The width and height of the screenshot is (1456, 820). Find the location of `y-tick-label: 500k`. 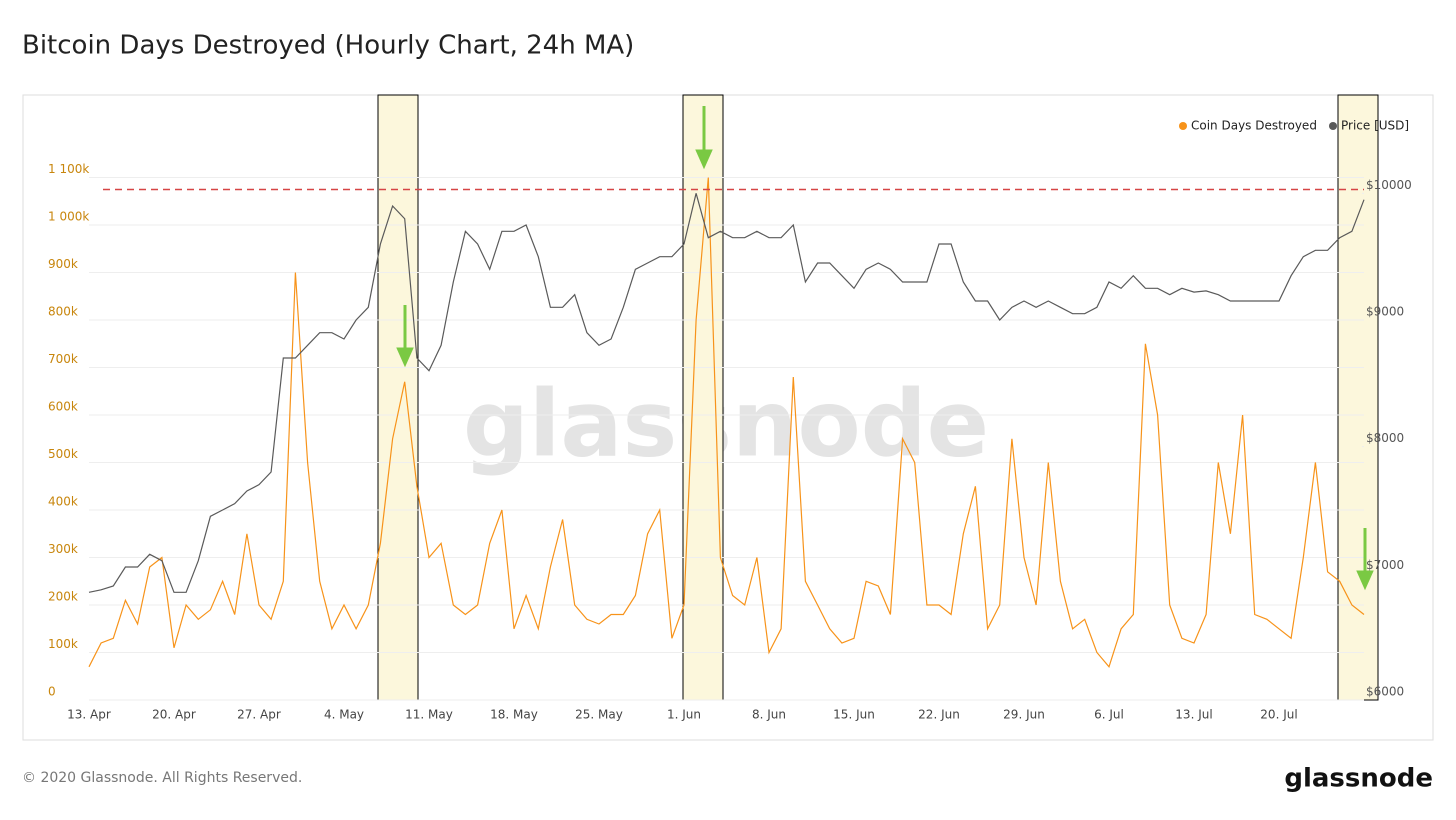

y-tick-label: 500k is located at coordinates (63, 454).